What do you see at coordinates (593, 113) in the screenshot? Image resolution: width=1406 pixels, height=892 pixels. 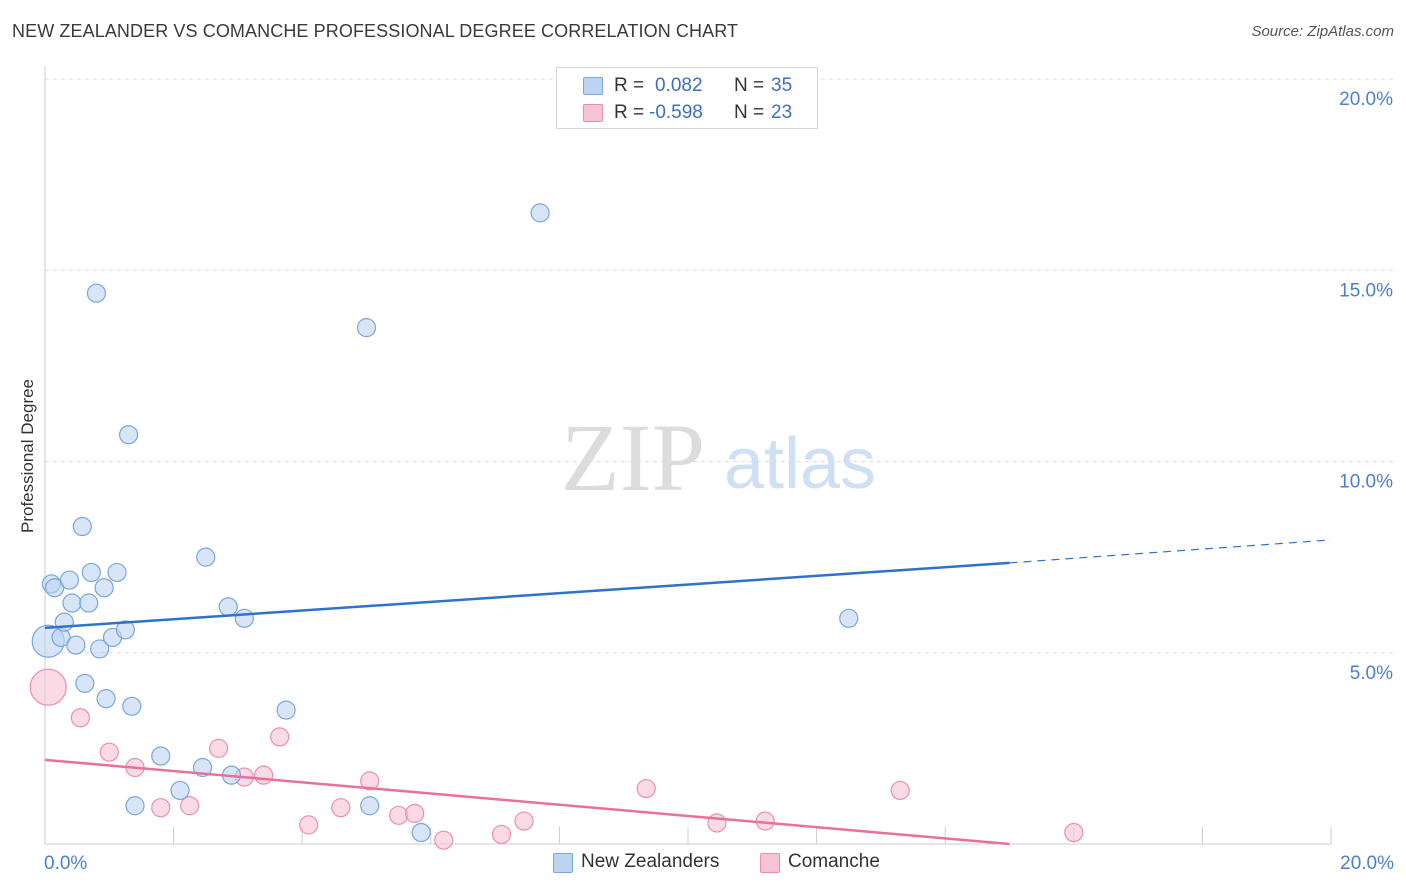 I see `legend-swatch-pink` at bounding box center [593, 113].